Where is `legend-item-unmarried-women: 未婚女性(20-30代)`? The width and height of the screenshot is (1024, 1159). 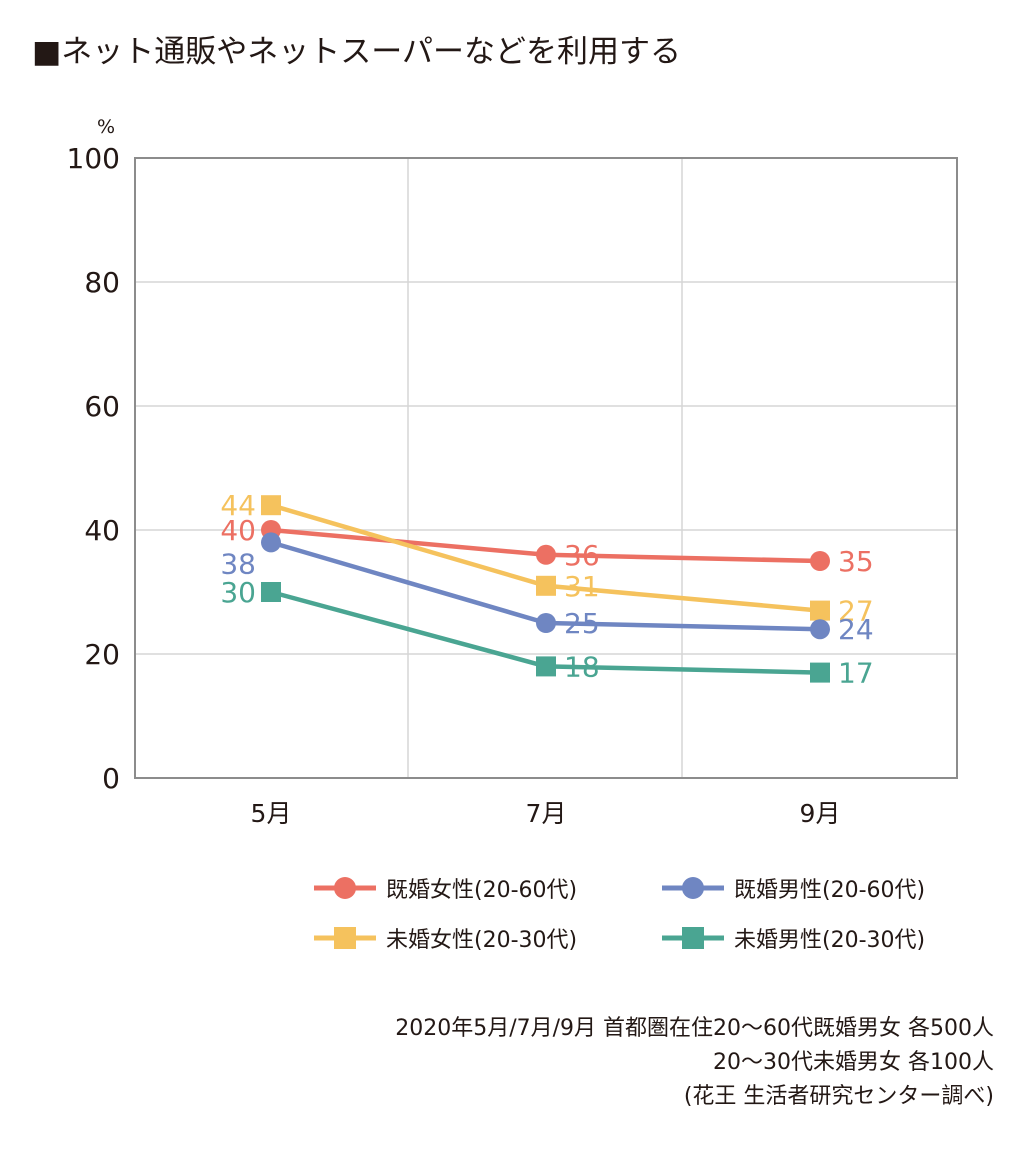
legend-item-unmarried-women: 未婚女性(20-30代) is located at coordinates (444, 938).